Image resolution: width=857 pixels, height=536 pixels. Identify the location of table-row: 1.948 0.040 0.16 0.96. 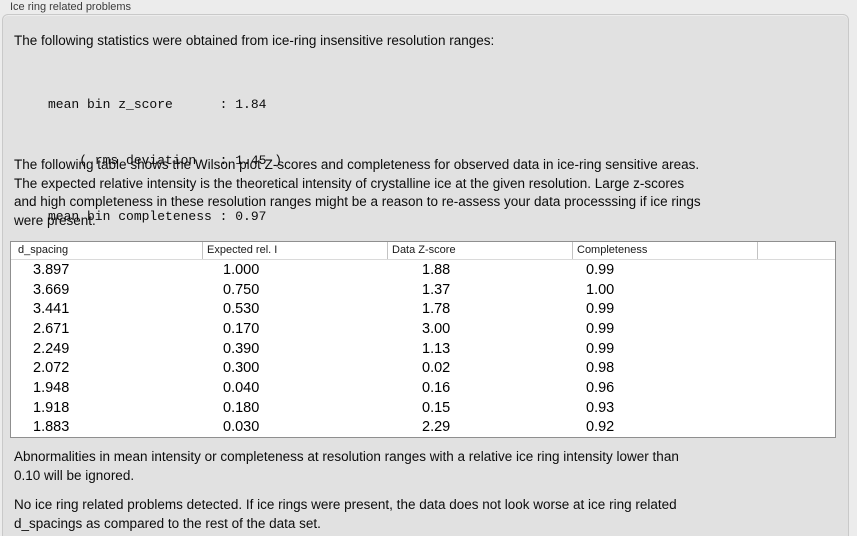
(423, 388).